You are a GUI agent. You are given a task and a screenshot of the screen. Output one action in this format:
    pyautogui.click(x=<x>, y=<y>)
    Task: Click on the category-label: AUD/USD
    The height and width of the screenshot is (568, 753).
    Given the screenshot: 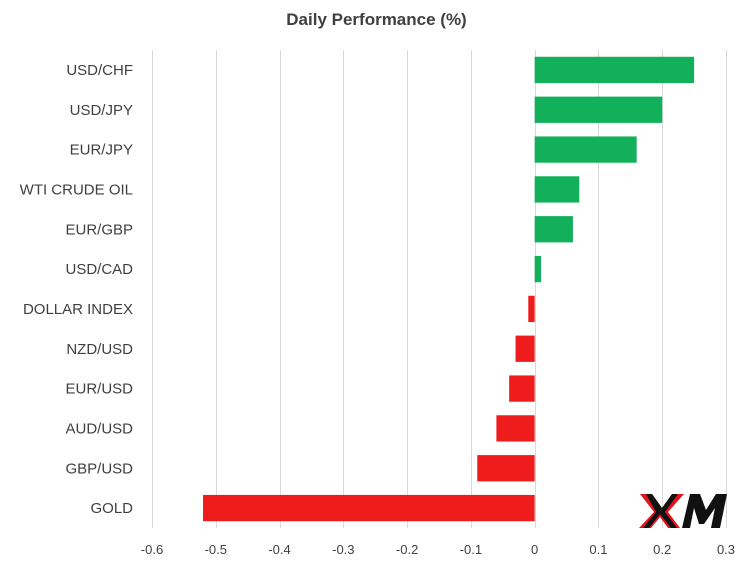 What is the action you would take?
    pyautogui.click(x=99, y=428)
    